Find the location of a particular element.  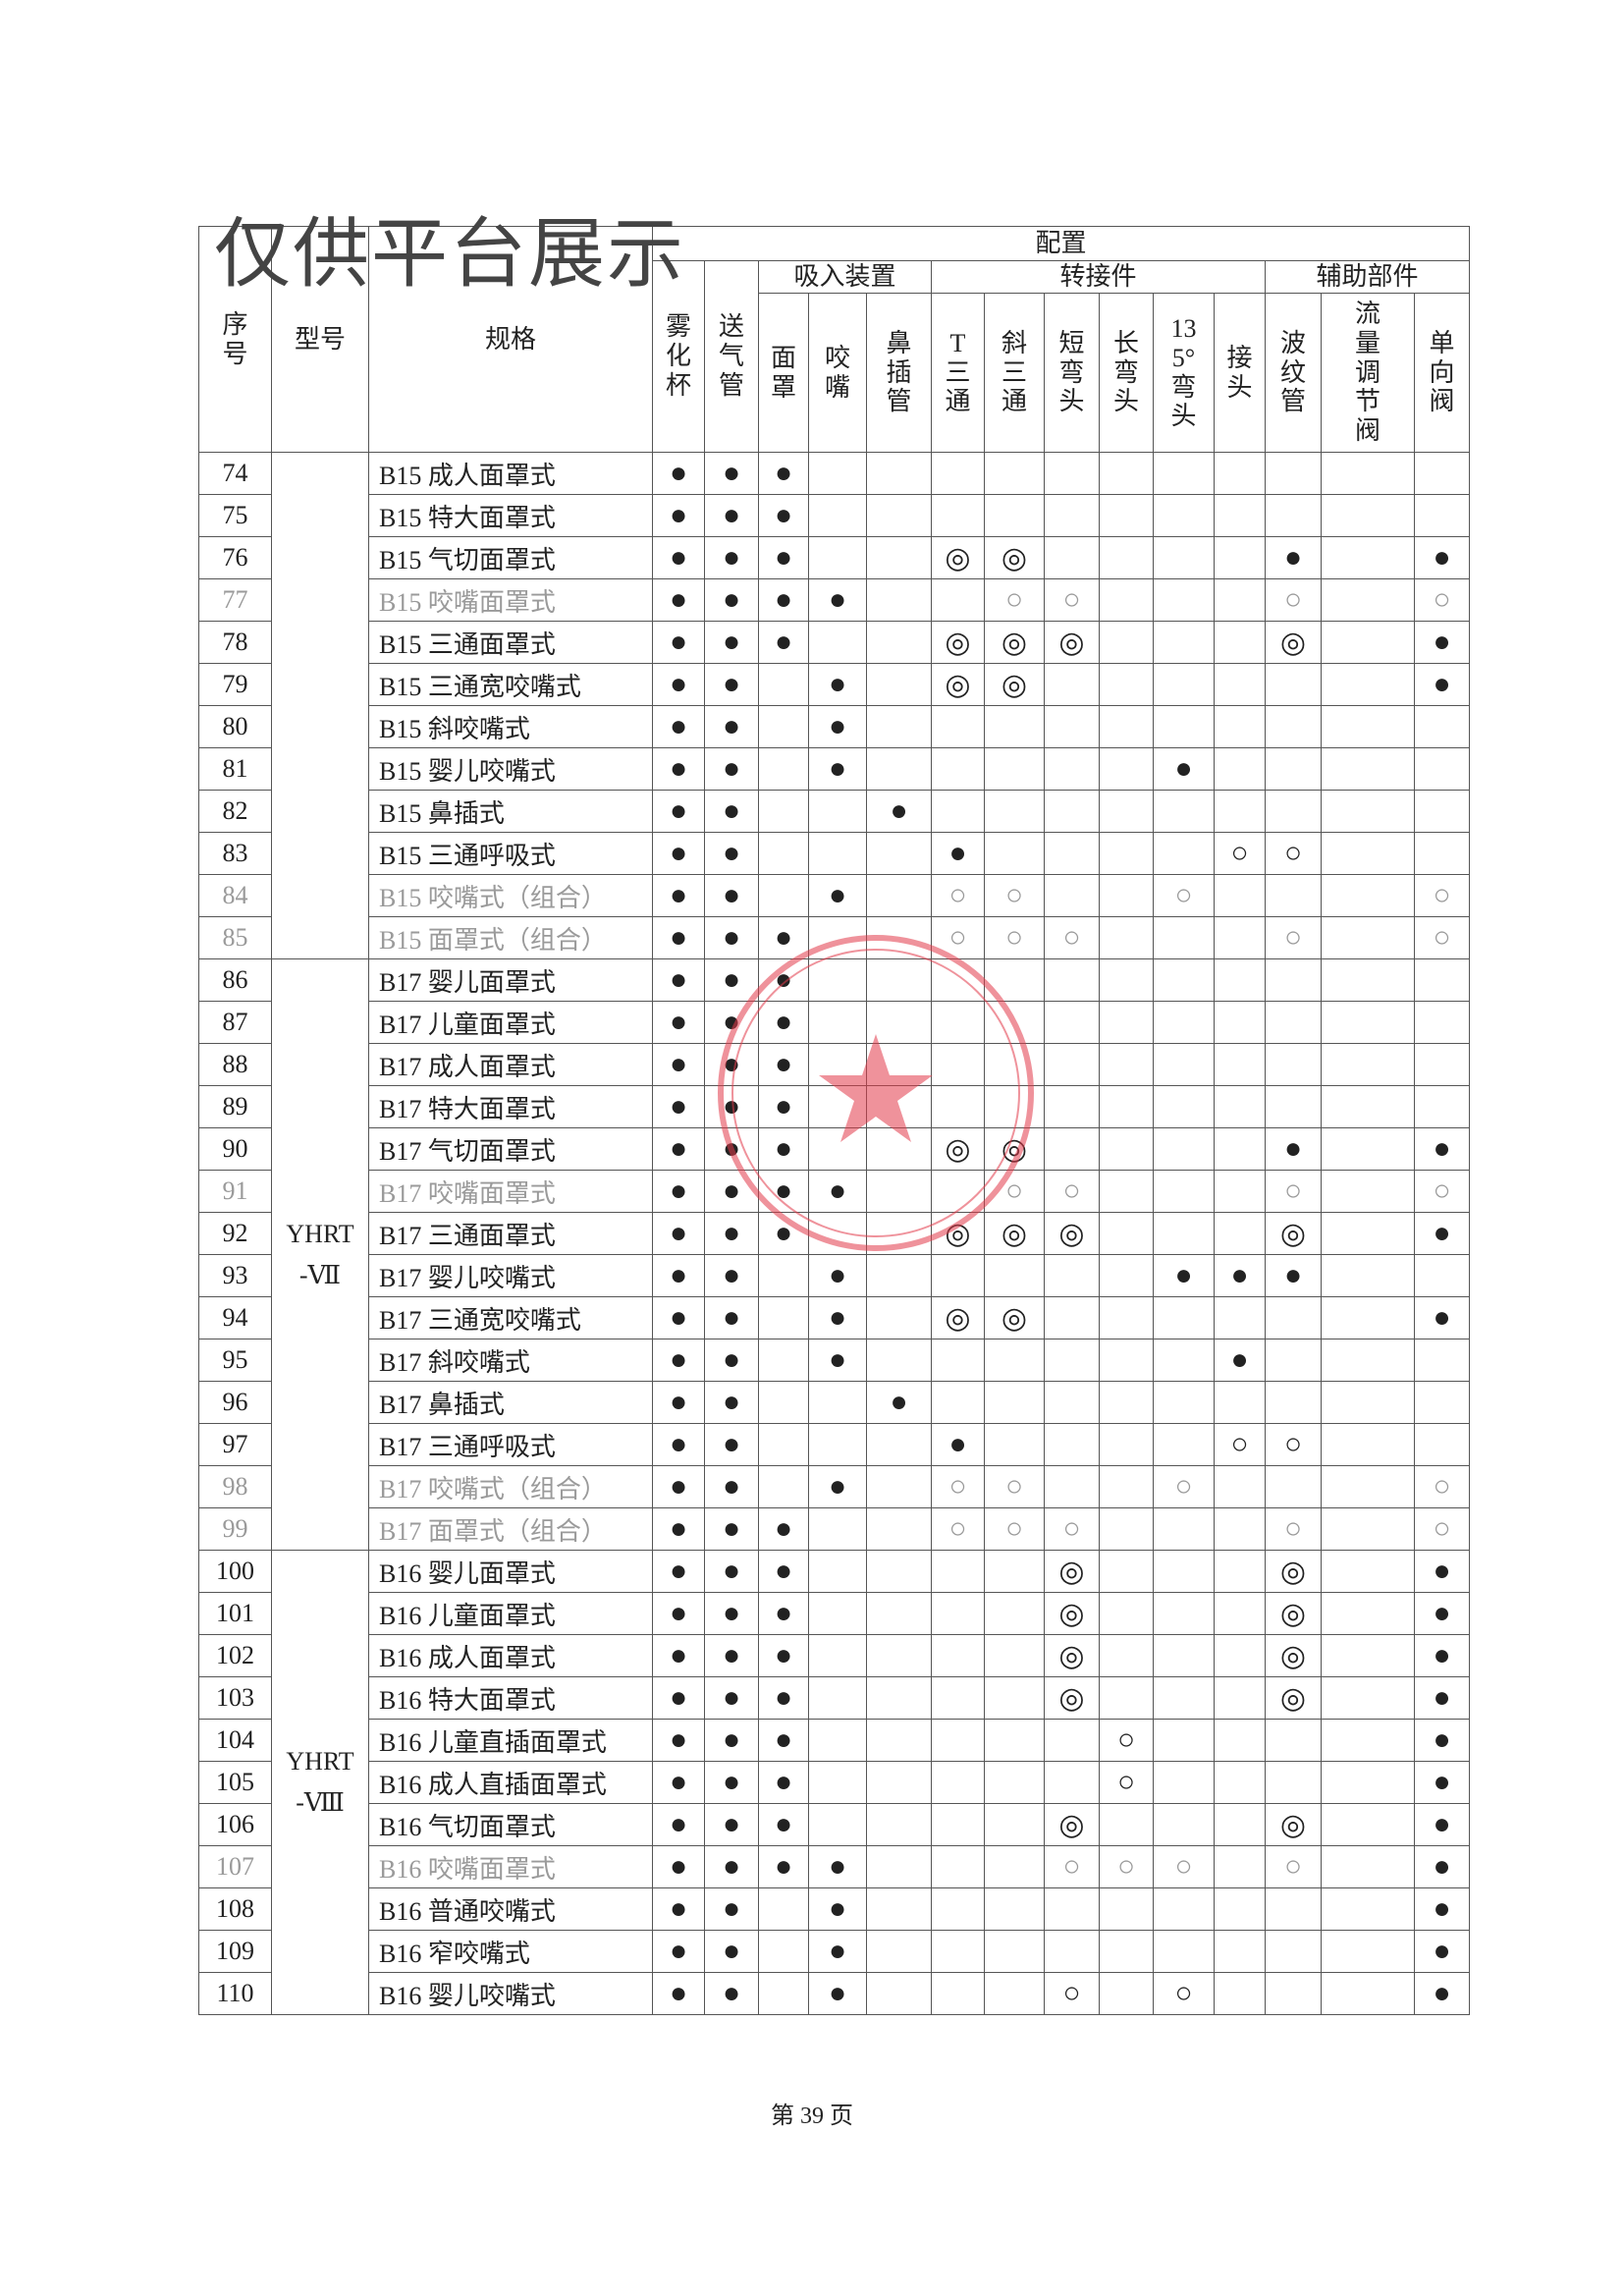

spec-cell: B15 气切面罩式 is located at coordinates (510, 557).